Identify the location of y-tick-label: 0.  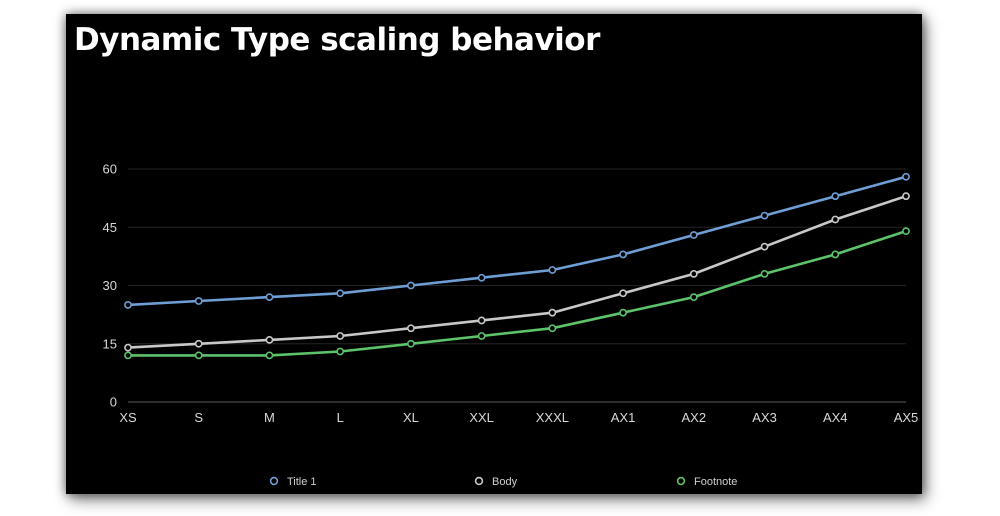
(113, 402).